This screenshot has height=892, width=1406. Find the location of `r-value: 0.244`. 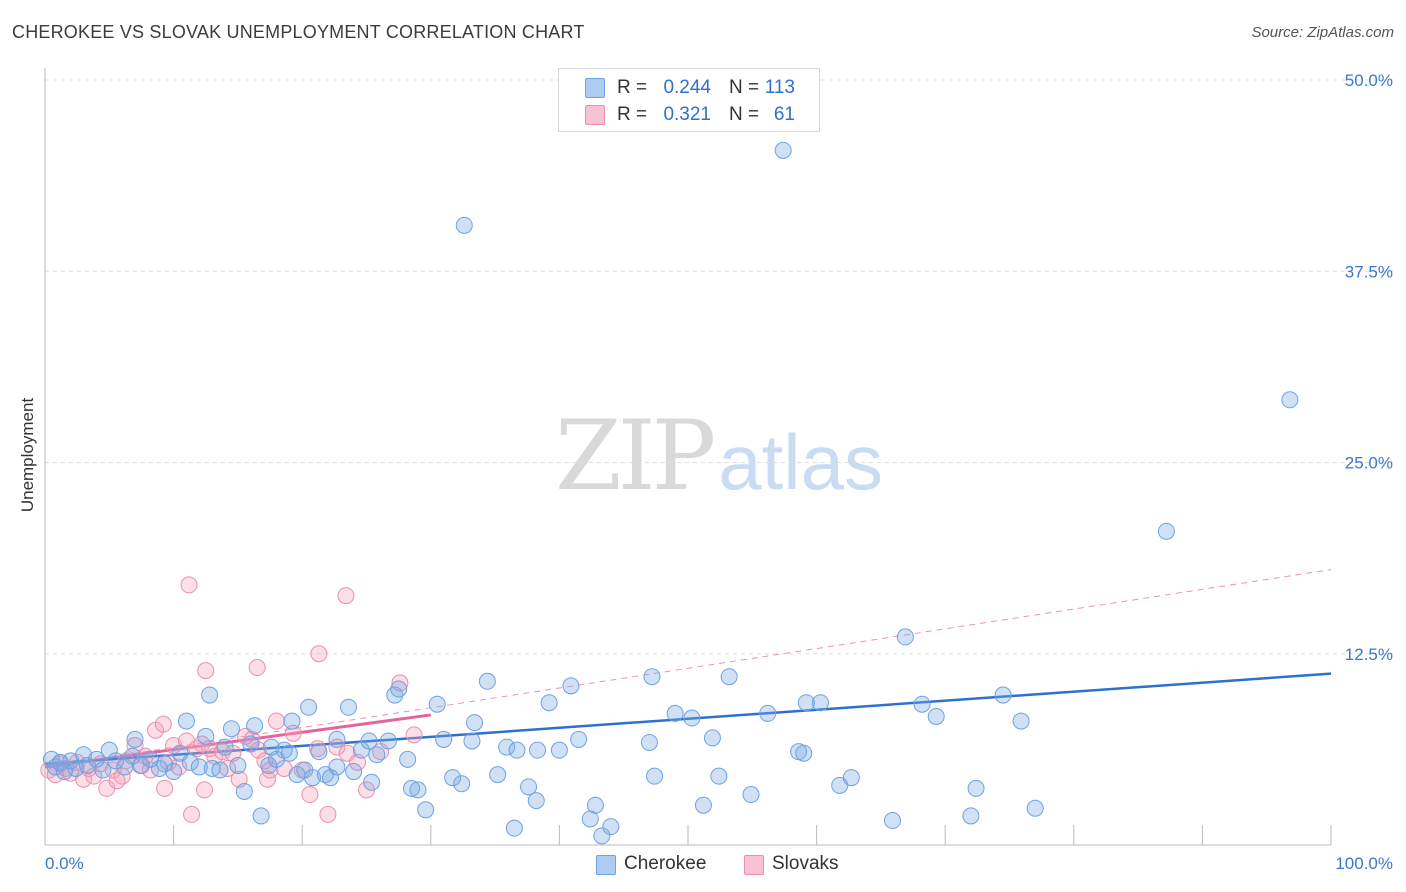

r-value: 0.244 is located at coordinates (687, 87).